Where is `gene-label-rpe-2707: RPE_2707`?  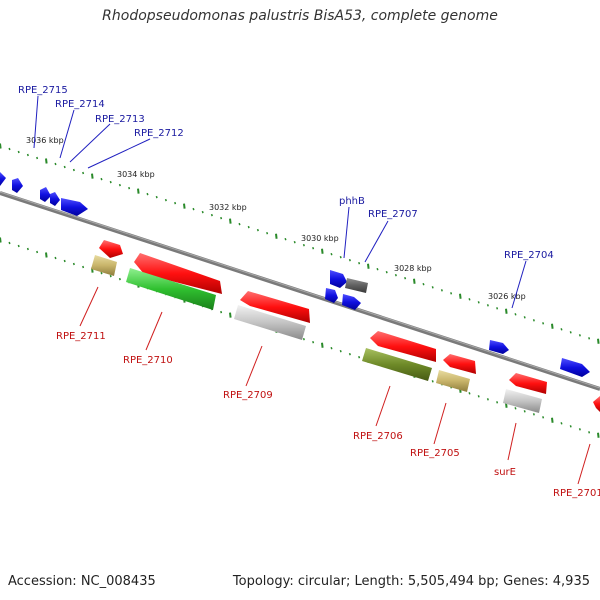
gene-label-rpe-2707: RPE_2707 is located at coordinates (393, 214).